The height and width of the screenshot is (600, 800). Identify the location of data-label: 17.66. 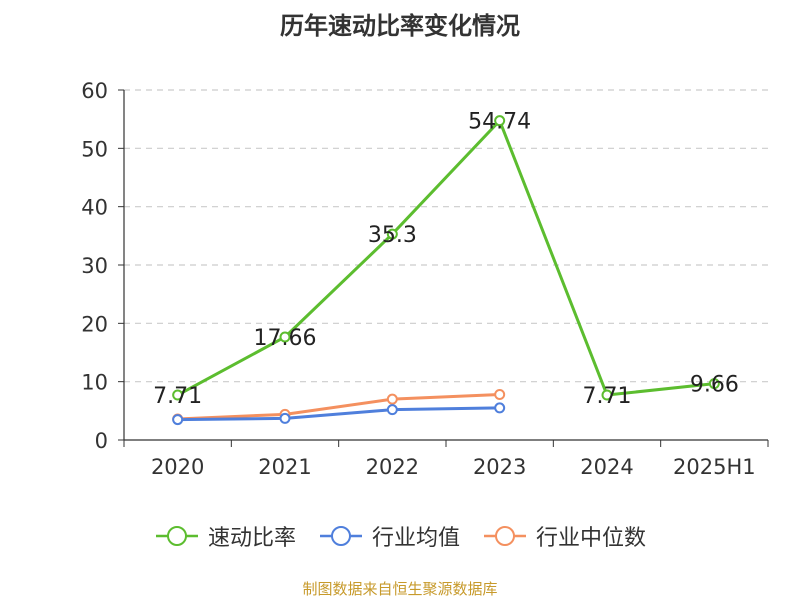
(285, 338).